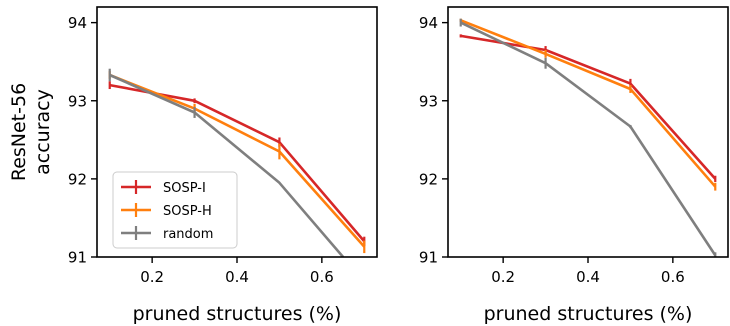 This screenshot has width=730, height=326. What do you see at coordinates (184, 188) in the screenshot?
I see `legend-label-sosp-i: SOSP-I` at bounding box center [184, 188].